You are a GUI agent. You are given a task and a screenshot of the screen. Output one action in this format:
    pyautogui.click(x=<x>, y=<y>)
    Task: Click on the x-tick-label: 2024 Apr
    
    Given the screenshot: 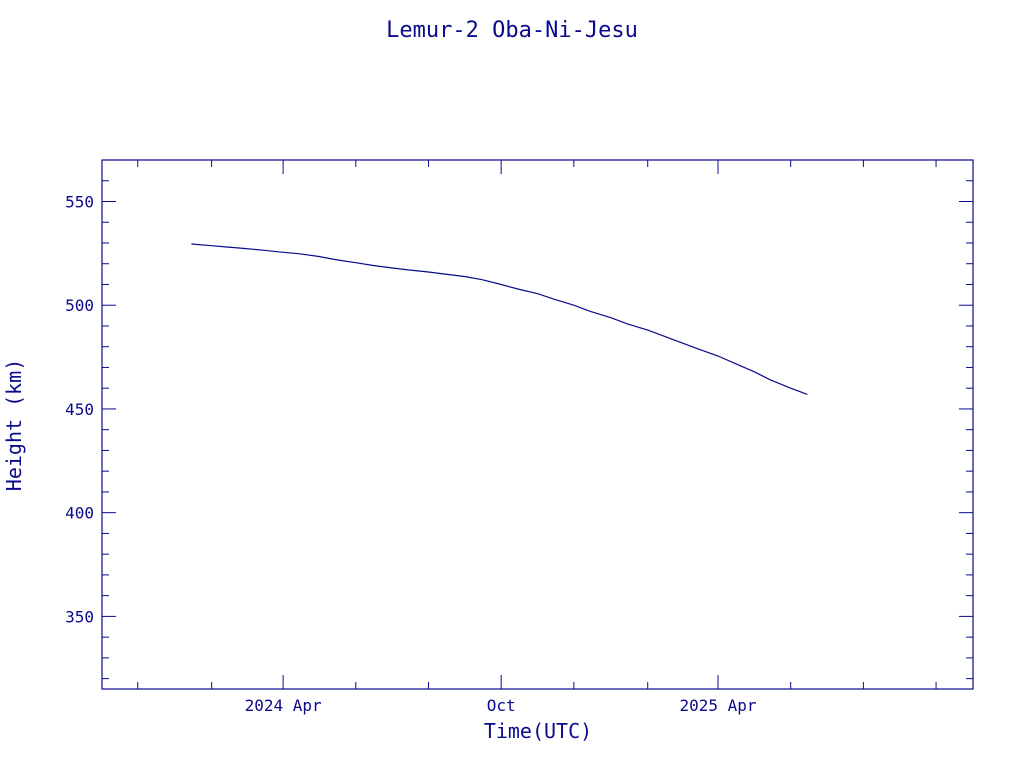 What is the action you would take?
    pyautogui.click(x=283, y=705)
    